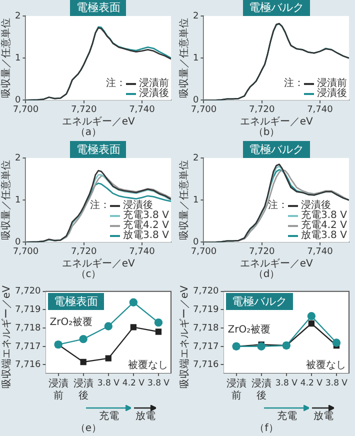  I want to click on text: （b）, so click(266, 133).